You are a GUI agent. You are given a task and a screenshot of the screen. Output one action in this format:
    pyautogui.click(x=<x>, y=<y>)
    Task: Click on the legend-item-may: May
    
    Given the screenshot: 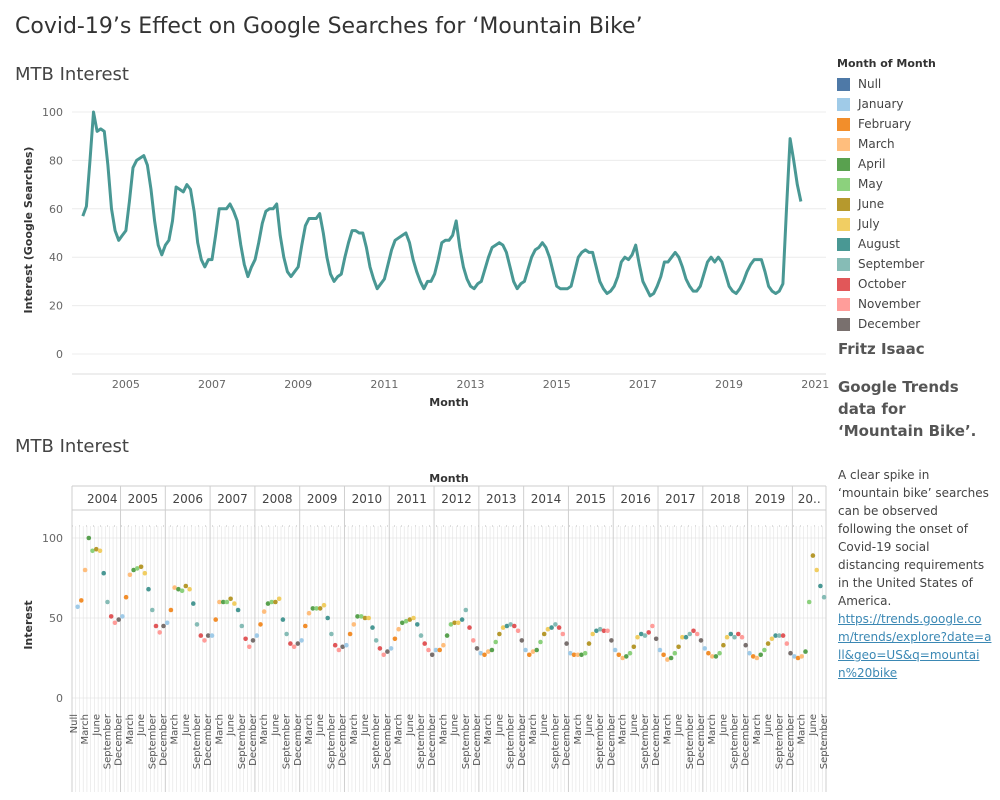 What is the action you would take?
    pyautogui.click(x=917, y=184)
    